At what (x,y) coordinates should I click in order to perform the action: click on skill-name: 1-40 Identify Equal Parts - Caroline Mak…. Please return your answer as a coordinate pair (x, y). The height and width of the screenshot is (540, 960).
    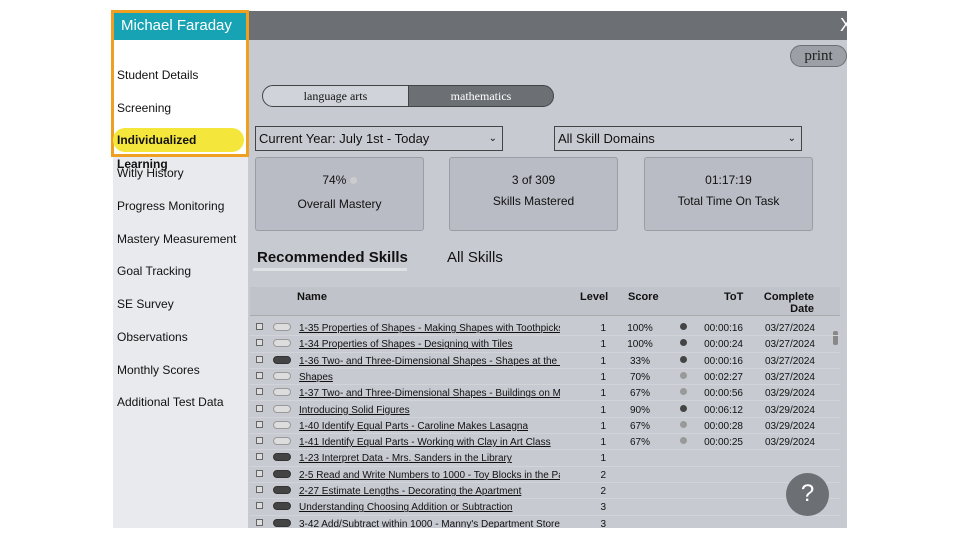
    Looking at the image, I should click on (414, 426).